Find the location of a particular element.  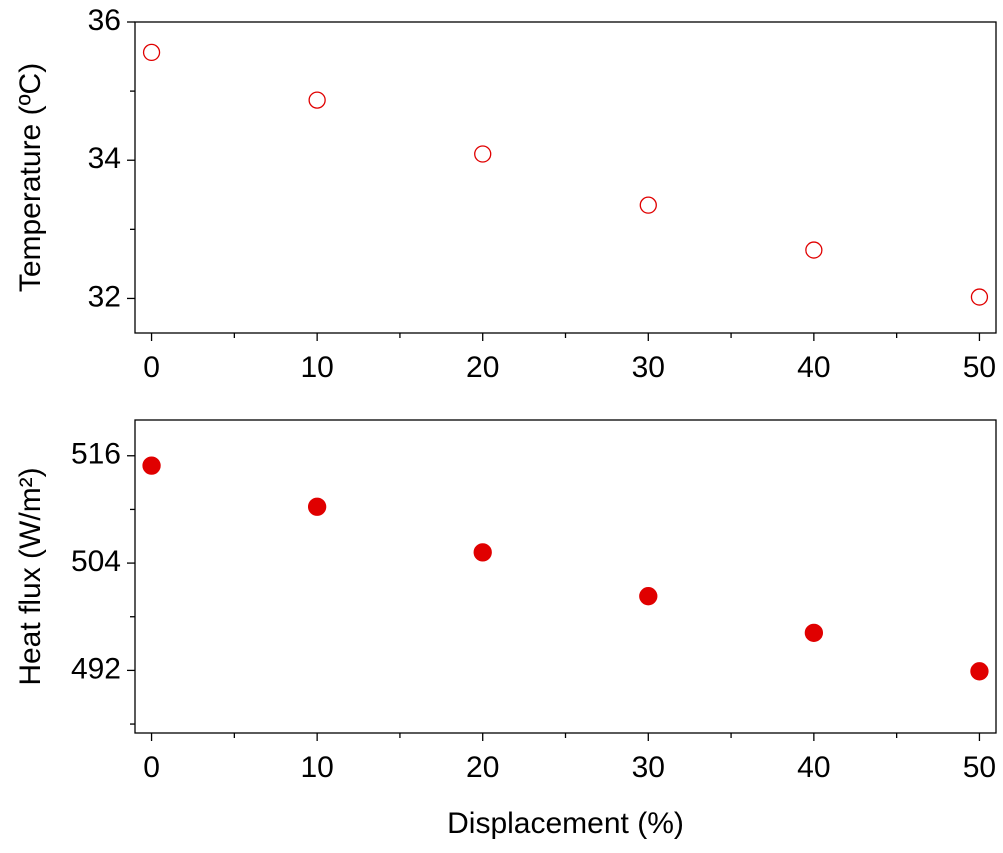

x-axis-label: Displacement (%) is located at coordinates (565, 823).